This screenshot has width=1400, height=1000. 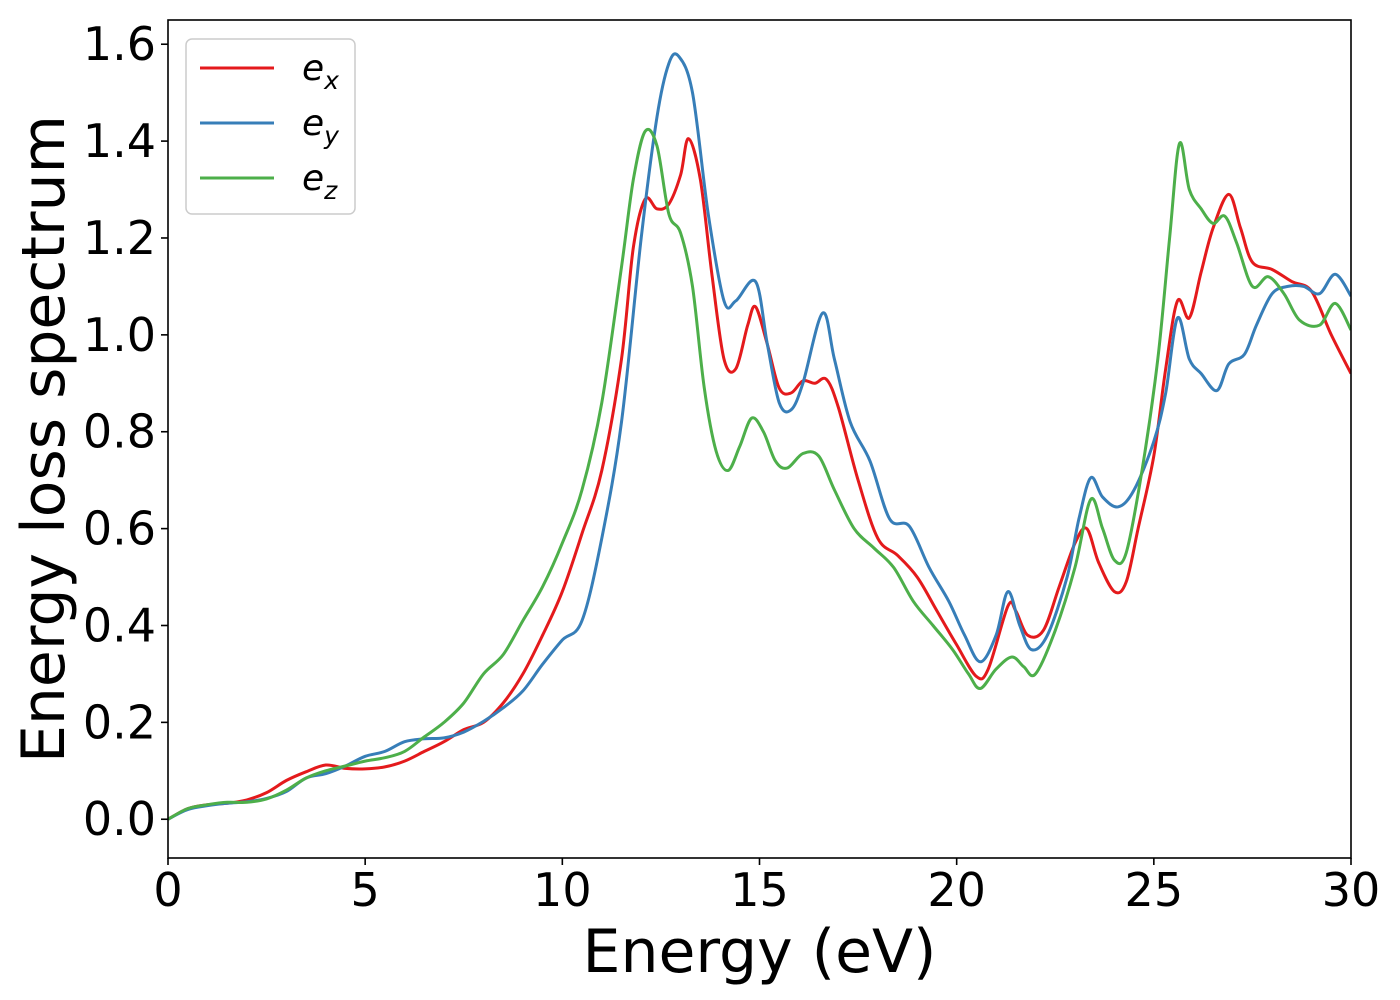 What do you see at coordinates (119, 238) in the screenshot?
I see `y-tick-label: 1.2` at bounding box center [119, 238].